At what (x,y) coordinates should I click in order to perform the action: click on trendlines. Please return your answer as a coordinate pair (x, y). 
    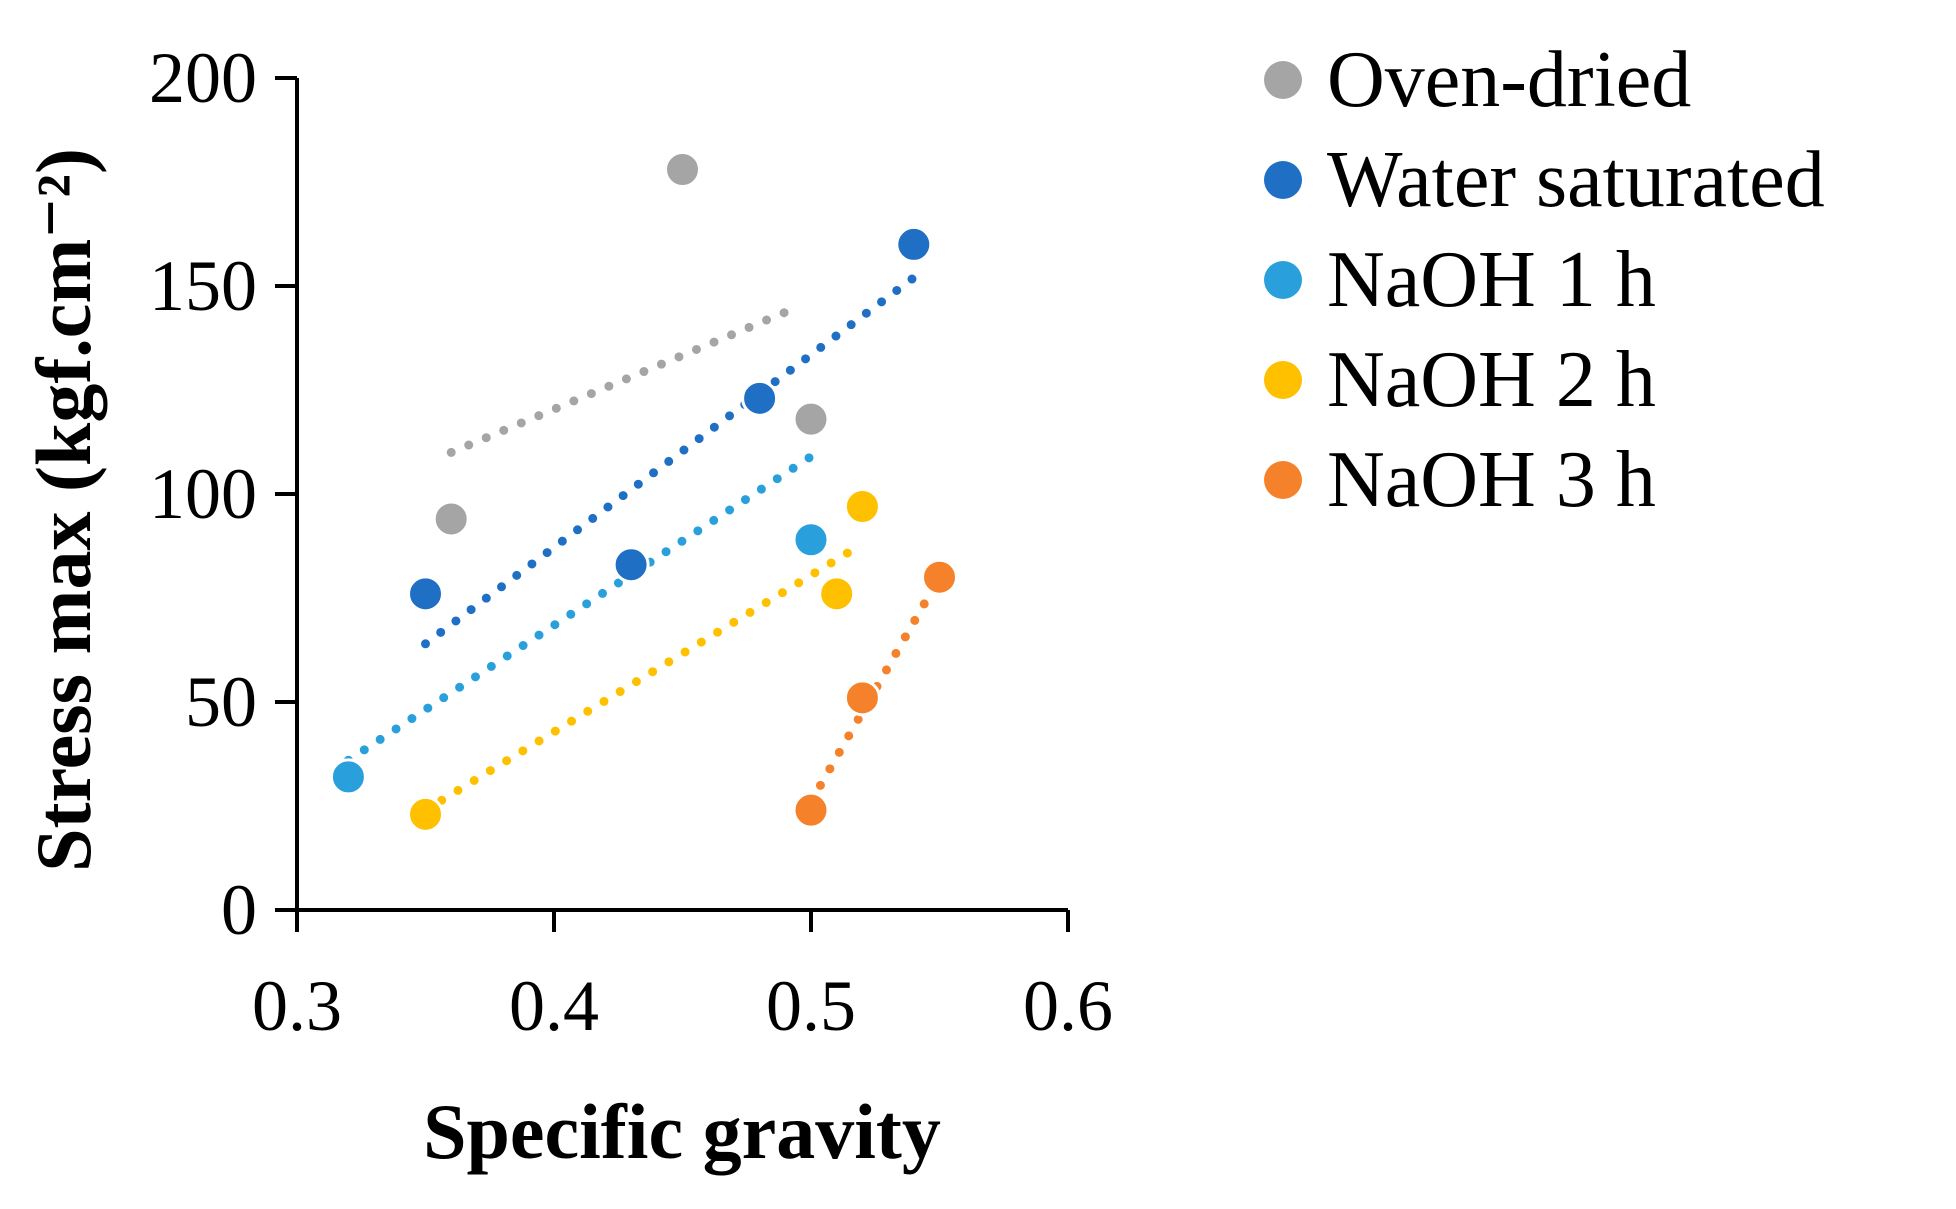
    Looking at the image, I should click on (643, 544).